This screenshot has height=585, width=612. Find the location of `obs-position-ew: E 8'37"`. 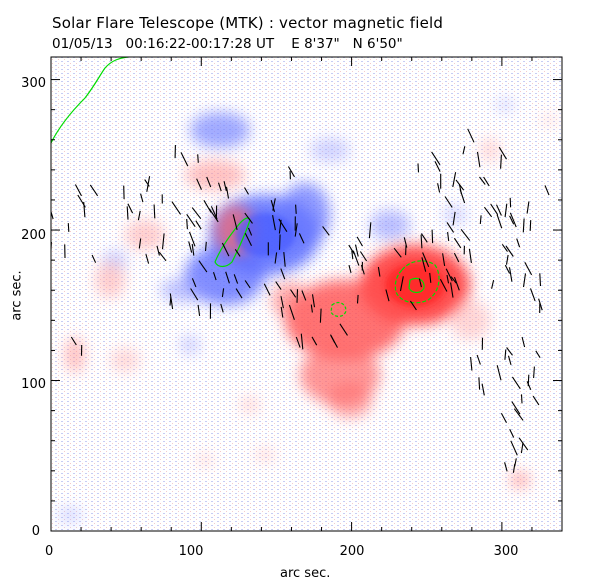

obs-position-ew: E 8'37" is located at coordinates (315, 44).